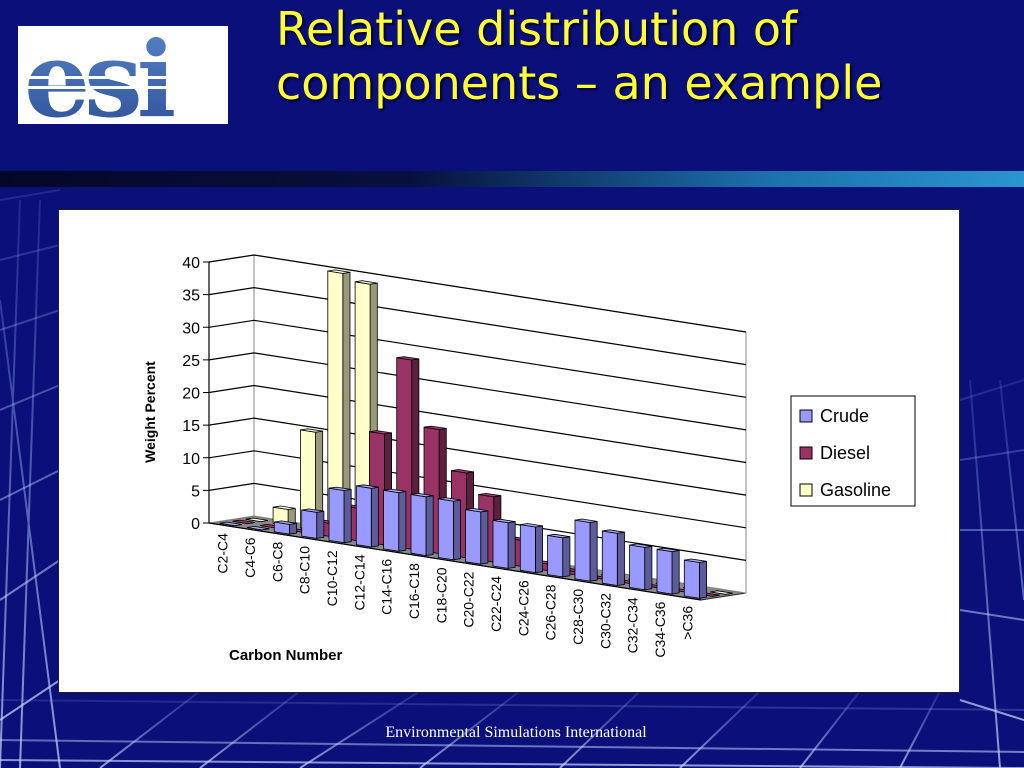 This screenshot has height=768, width=1024. I want to click on bar-crude-c10-c12, so click(340, 515).